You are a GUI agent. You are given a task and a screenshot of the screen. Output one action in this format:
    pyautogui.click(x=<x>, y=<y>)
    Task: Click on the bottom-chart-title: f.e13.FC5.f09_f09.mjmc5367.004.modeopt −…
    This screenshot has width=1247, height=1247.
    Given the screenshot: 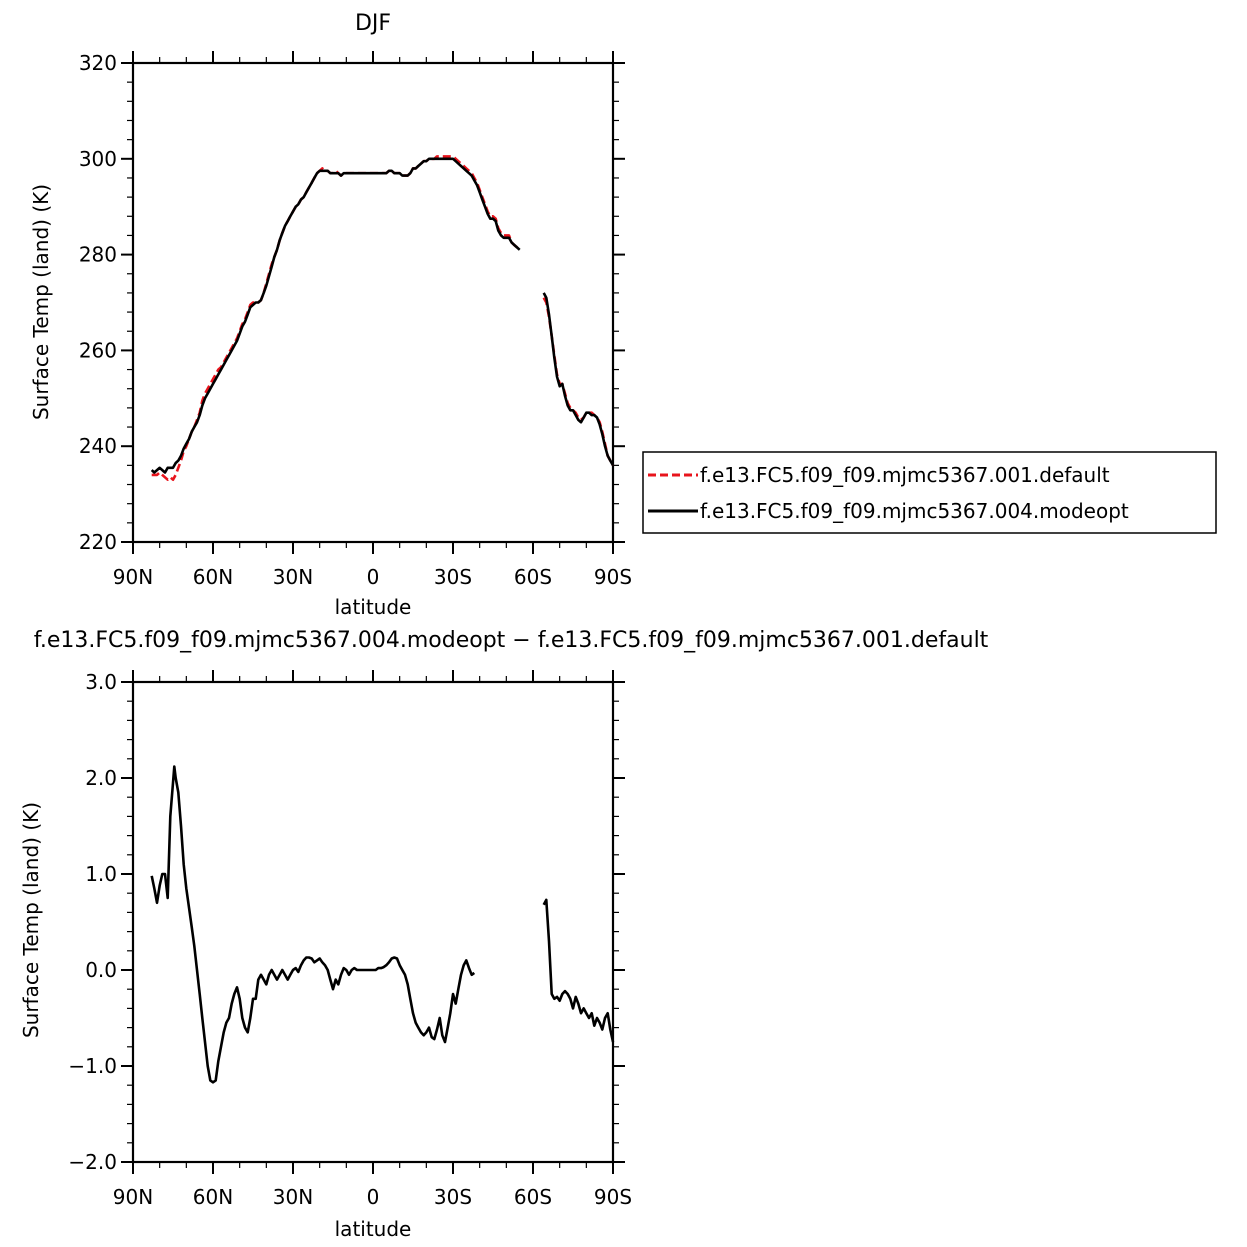 What is the action you would take?
    pyautogui.click(x=511, y=640)
    